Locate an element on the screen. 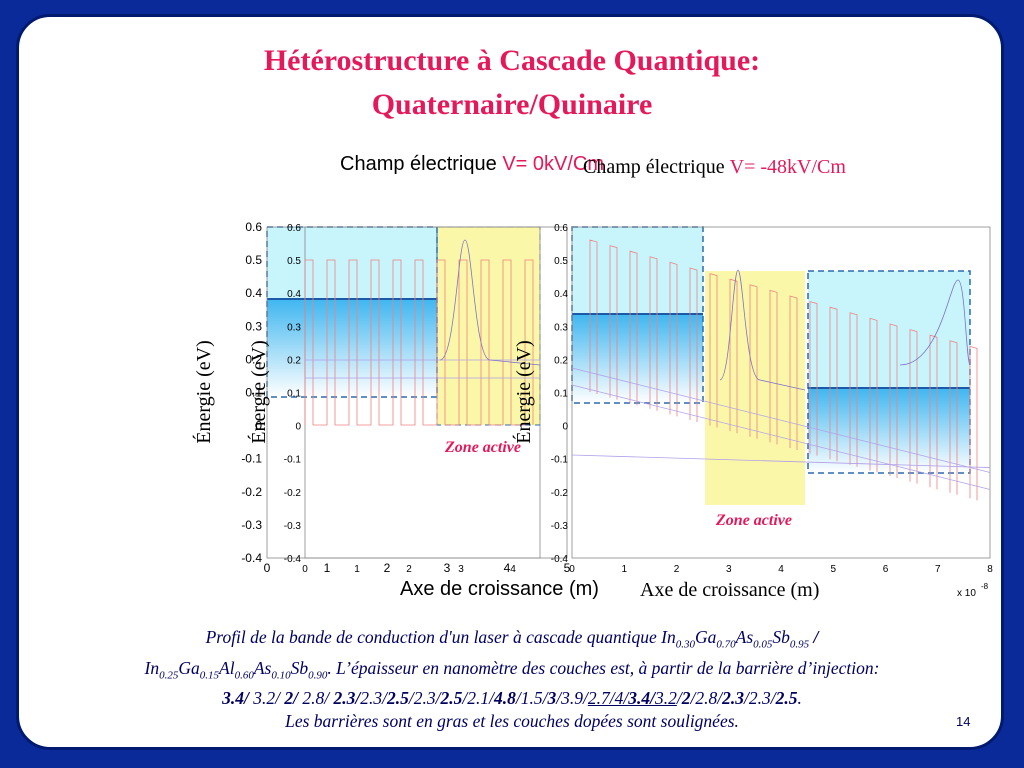  caption-text: 2.7/4/ is located at coordinates (608, 698).